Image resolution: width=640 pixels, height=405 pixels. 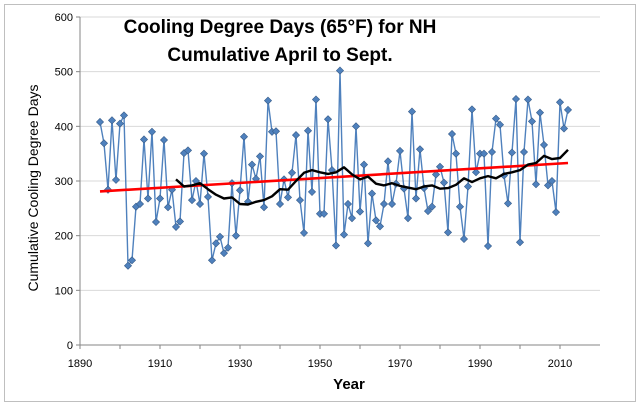 I want to click on x-tick-label: 2010, so click(x=560, y=364).